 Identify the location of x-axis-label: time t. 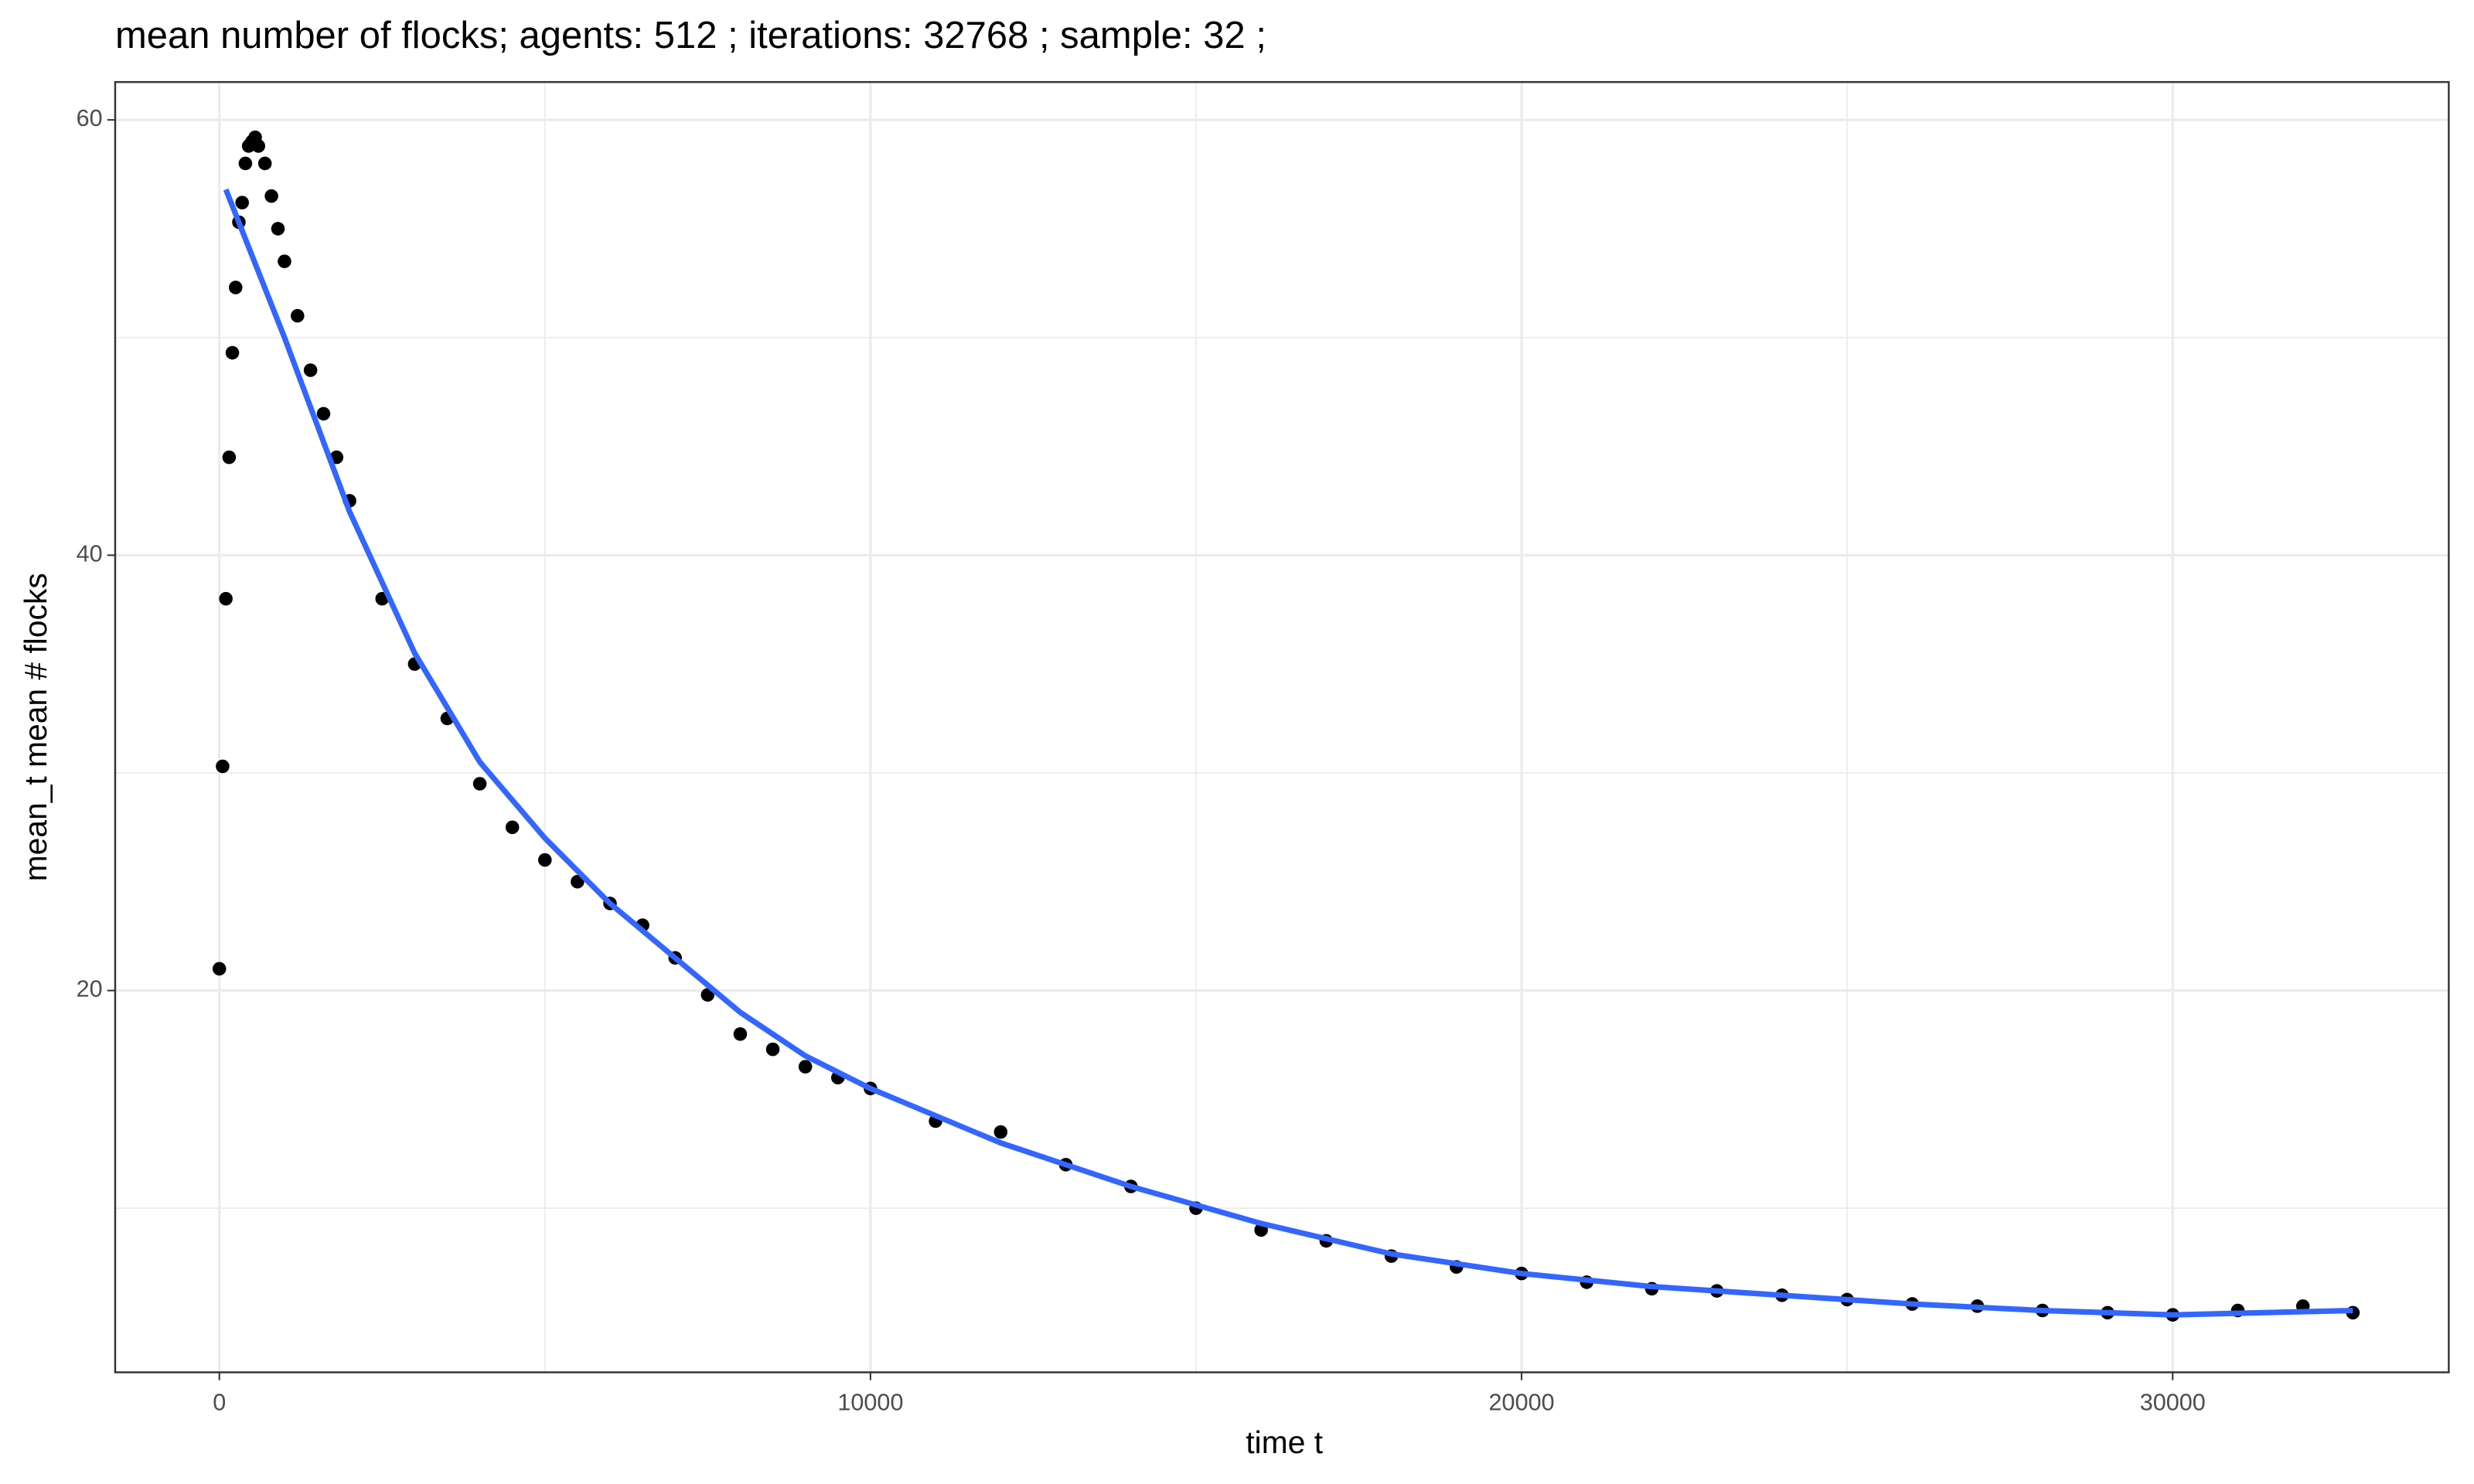
(1284, 1442).